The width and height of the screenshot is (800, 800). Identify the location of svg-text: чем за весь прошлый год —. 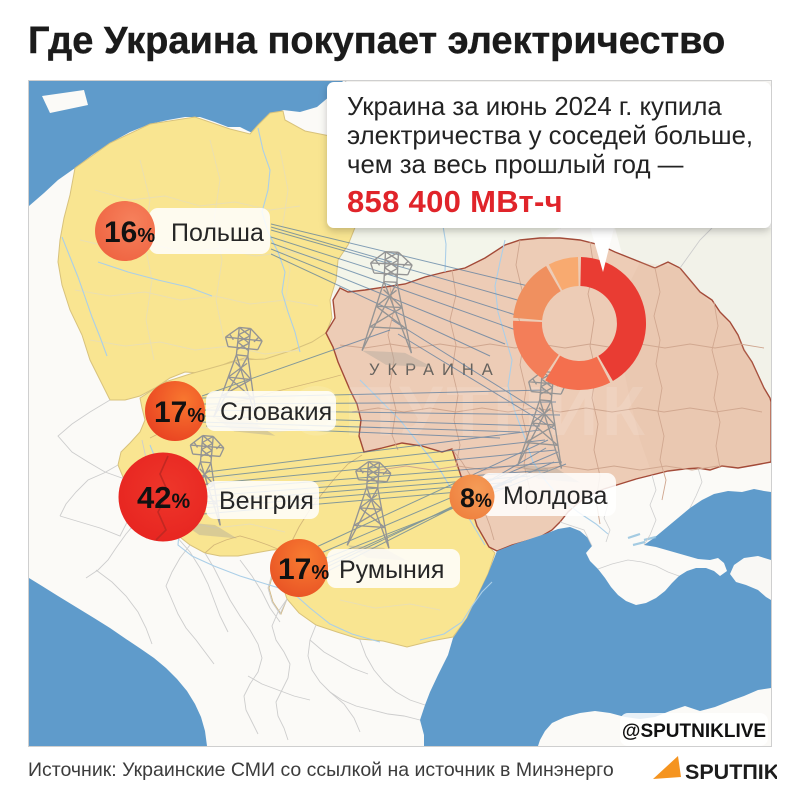
(515, 165).